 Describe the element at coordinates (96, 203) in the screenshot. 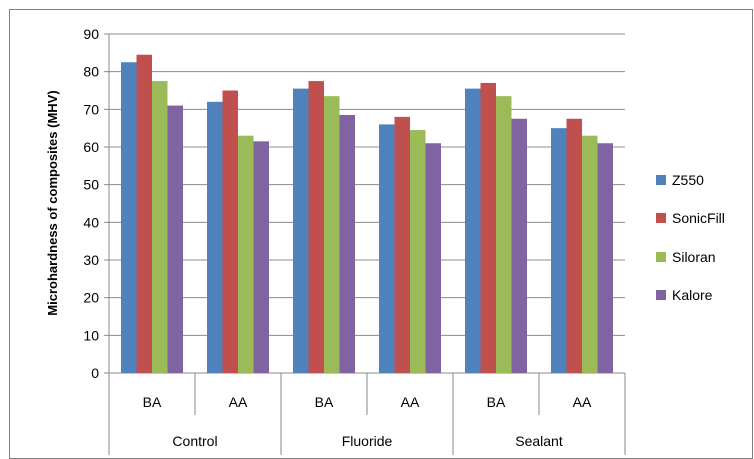

I see `y-axis-ticks: 0 10 20 30 40 50 60 70 80 90` at that location.